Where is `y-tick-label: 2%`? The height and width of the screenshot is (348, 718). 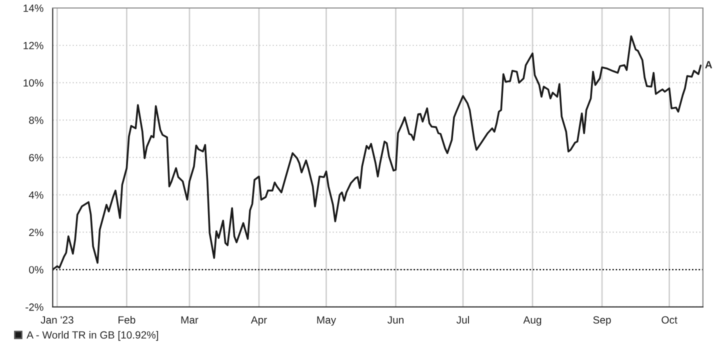
y-tick-label: 2% is located at coordinates (36, 232).